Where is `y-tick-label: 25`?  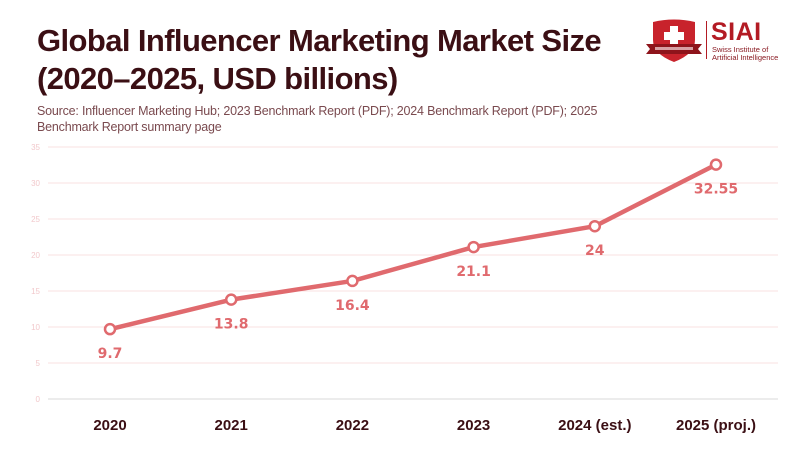 y-tick-label: 25 is located at coordinates (35, 219).